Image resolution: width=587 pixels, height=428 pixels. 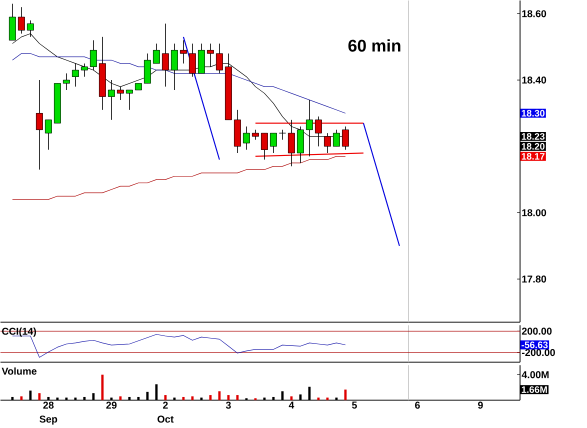 I want to click on x-tick-label: 2, so click(x=165, y=405).